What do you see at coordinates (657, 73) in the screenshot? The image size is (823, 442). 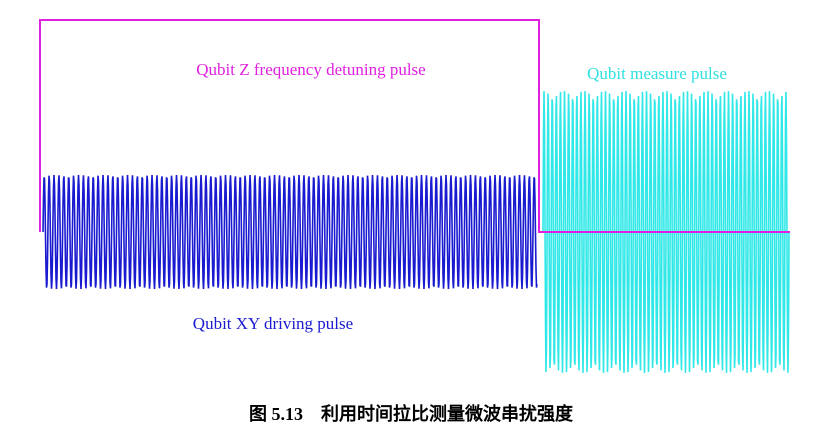 I see `measure-pulse-label: Qubit measure pulse` at bounding box center [657, 73].